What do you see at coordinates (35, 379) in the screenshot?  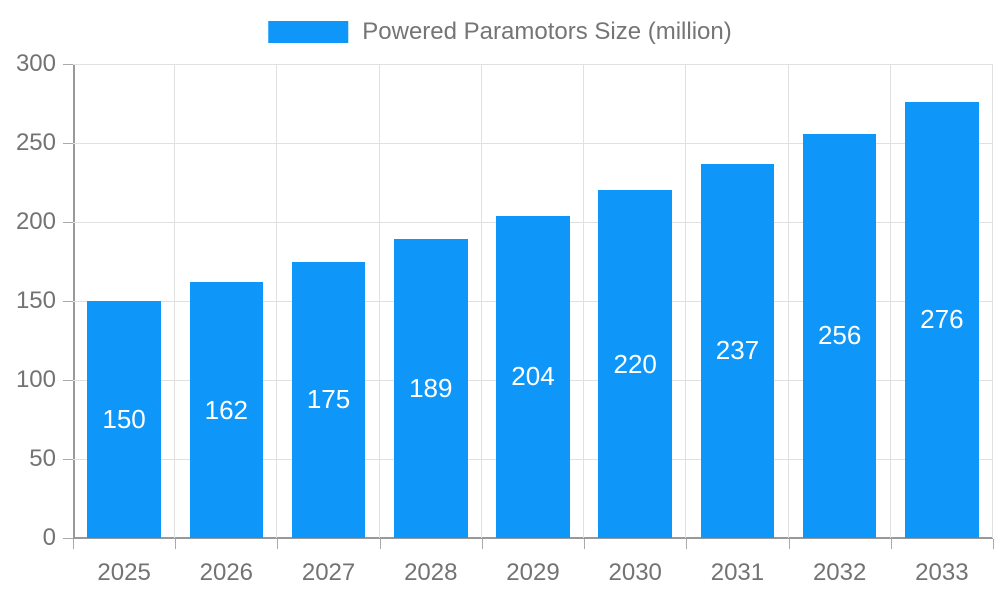 I see `y-axis-tick-label: 100` at bounding box center [35, 379].